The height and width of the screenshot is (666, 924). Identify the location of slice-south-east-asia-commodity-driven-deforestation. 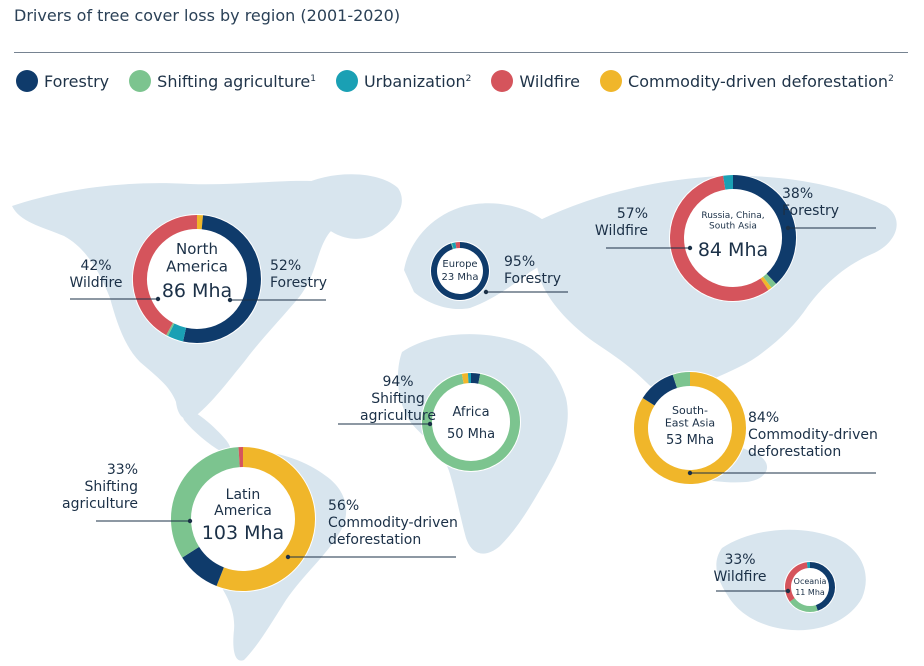
(690, 428).